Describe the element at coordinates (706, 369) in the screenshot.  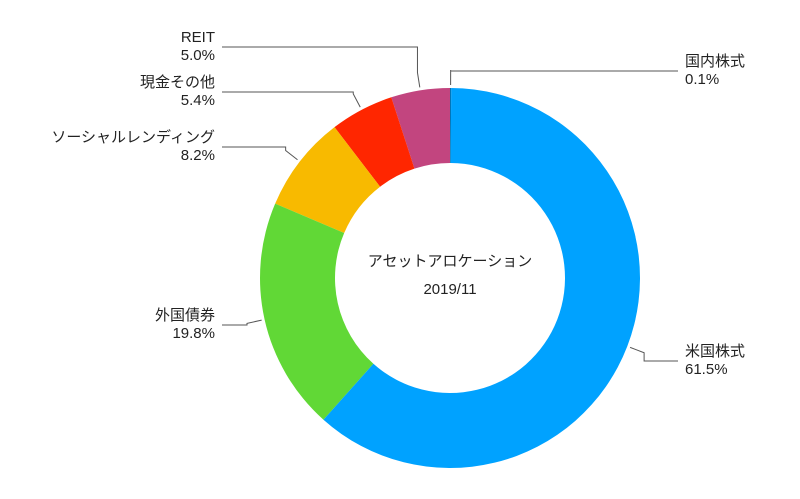
I see `value-label: 61.5%` at that location.